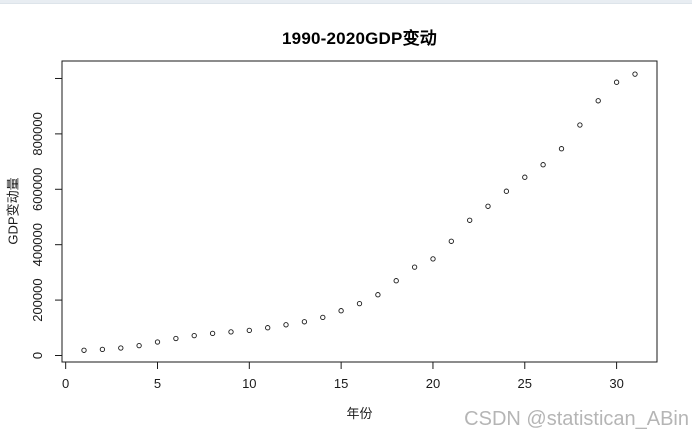 The width and height of the screenshot is (692, 442). What do you see at coordinates (346, 2) in the screenshot?
I see `window-top-strip` at bounding box center [346, 2].